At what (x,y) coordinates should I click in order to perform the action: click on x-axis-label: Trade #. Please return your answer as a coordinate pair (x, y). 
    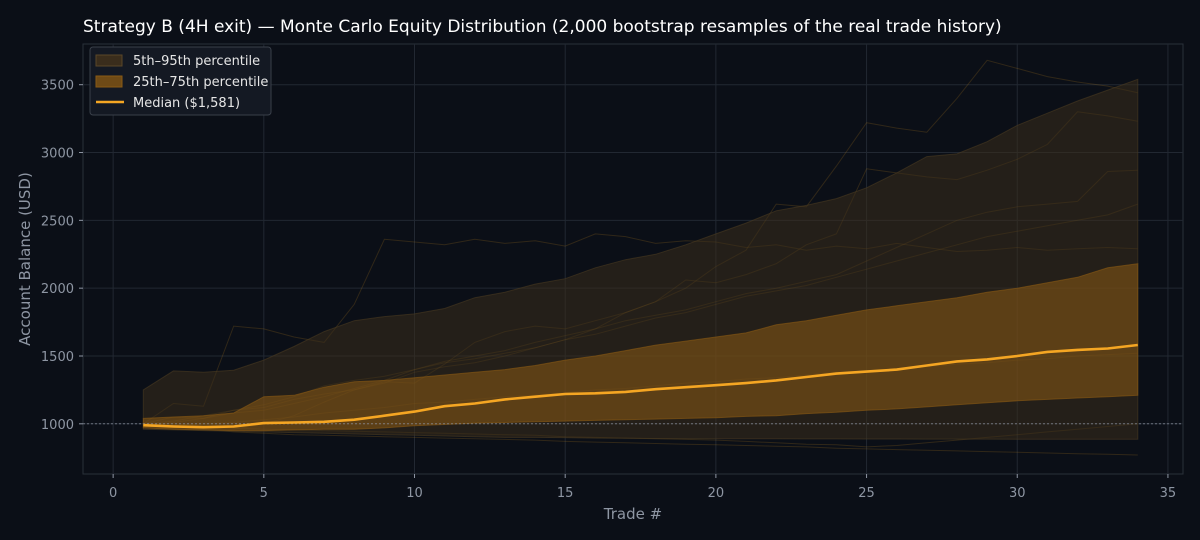
    Looking at the image, I should click on (632, 514).